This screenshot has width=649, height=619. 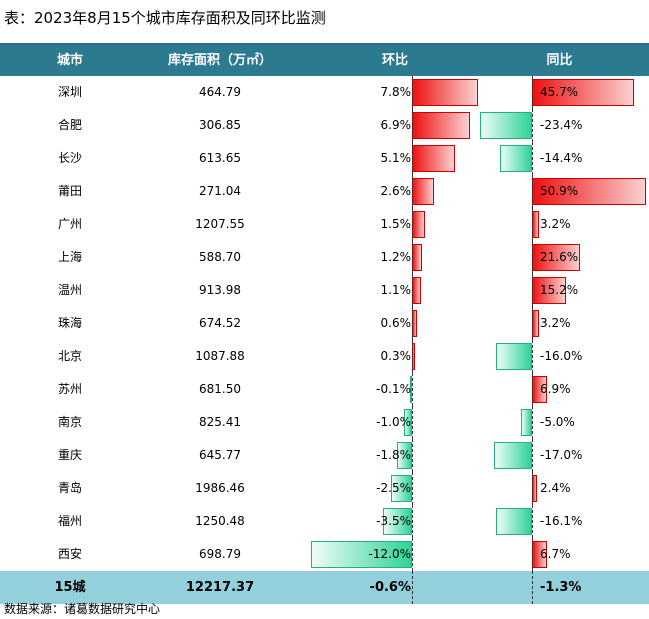 I want to click on table-row: 上海 588.70 1.2% 21.6%, so click(x=324, y=257).